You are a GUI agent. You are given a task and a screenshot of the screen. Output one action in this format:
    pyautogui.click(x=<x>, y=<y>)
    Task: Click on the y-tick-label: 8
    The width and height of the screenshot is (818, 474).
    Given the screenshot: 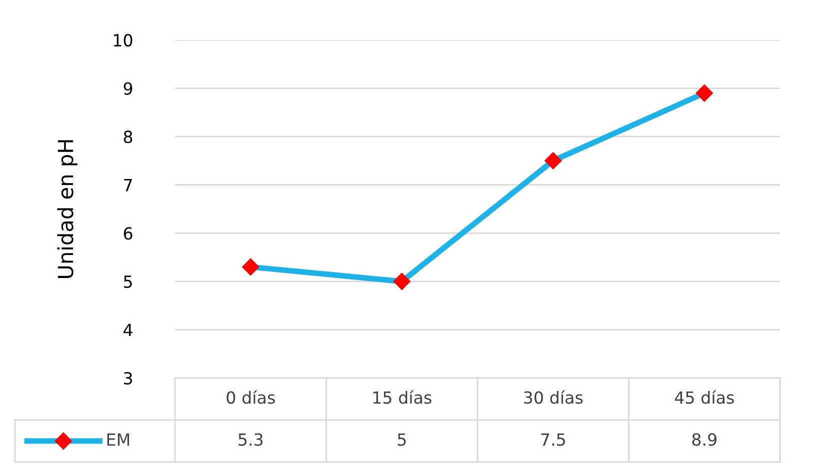 What is the action you would take?
    pyautogui.click(x=128, y=137)
    